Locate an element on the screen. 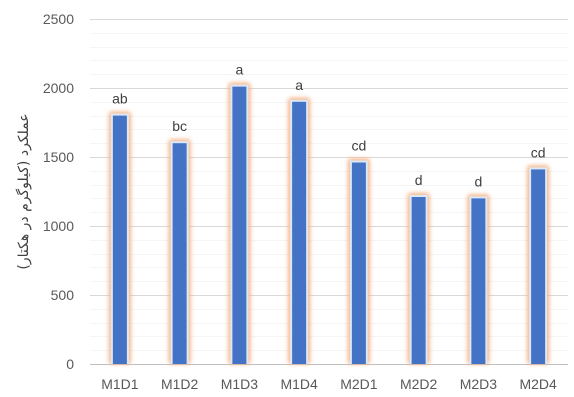 The width and height of the screenshot is (574, 397). data-label: bc is located at coordinates (179, 126).